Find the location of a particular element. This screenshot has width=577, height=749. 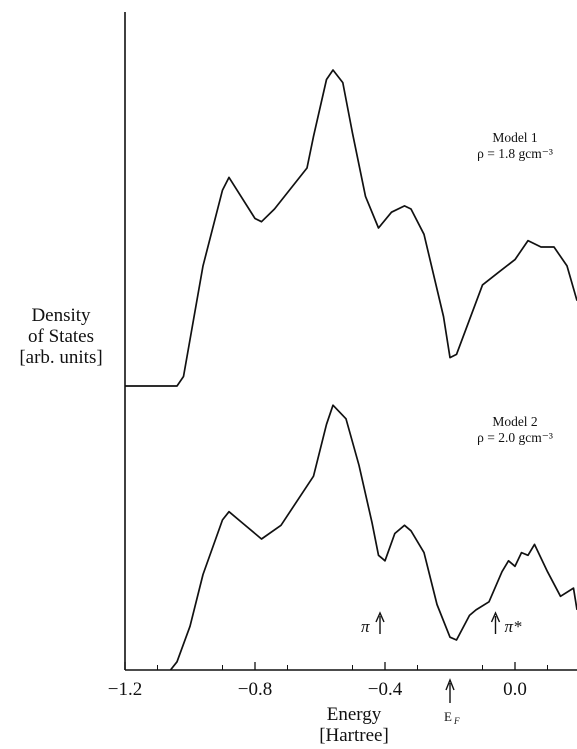

x-axis-label: Energy[Hartree] is located at coordinates (354, 725).